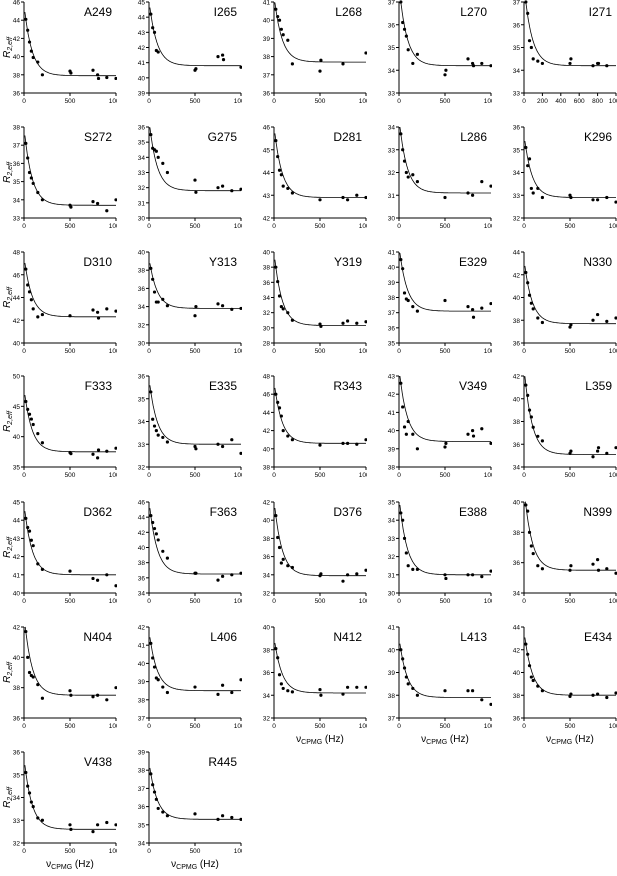 The height and width of the screenshot is (876, 617). What do you see at coordinates (190, 426) in the screenshot?
I see `panel-e335: 32 33 34 35 36 0 500 1000 E335` at bounding box center [190, 426].